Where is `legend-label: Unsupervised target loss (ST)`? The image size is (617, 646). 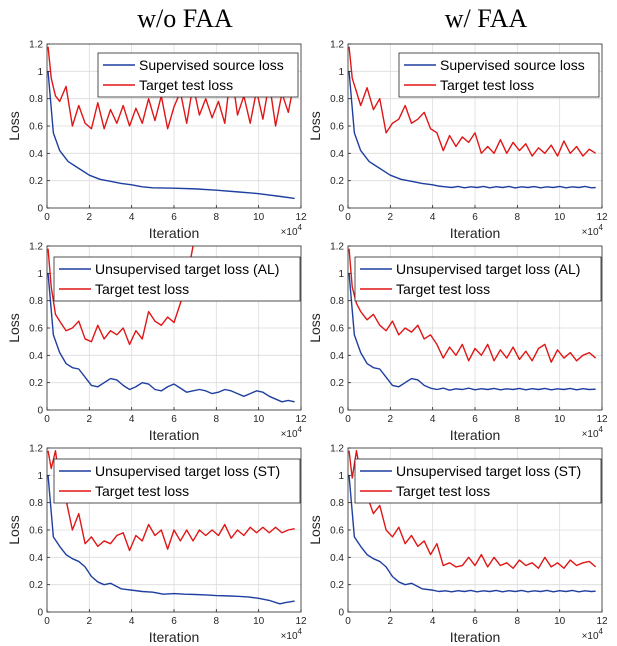
legend-label: Unsupervised target loss (ST) is located at coordinates (488, 471).